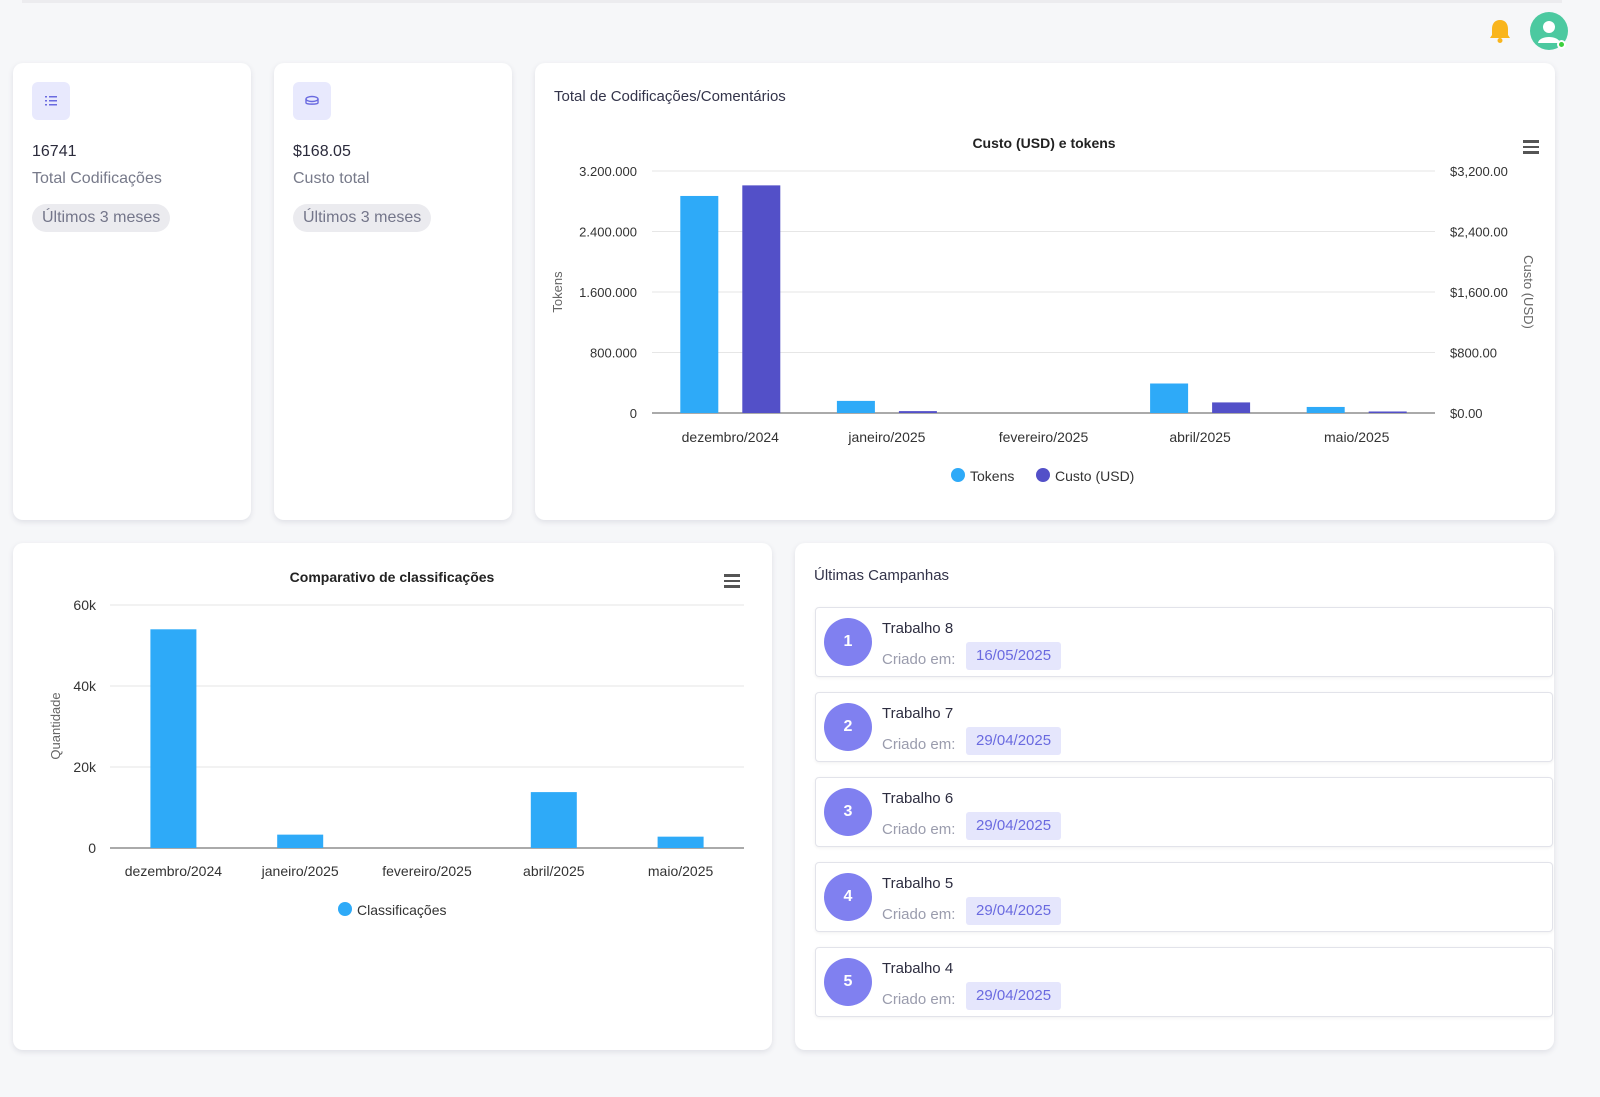 The width and height of the screenshot is (1600, 1097). What do you see at coordinates (1479, 292) in the screenshot?
I see `y2-tick-label: $1,600.00` at bounding box center [1479, 292].